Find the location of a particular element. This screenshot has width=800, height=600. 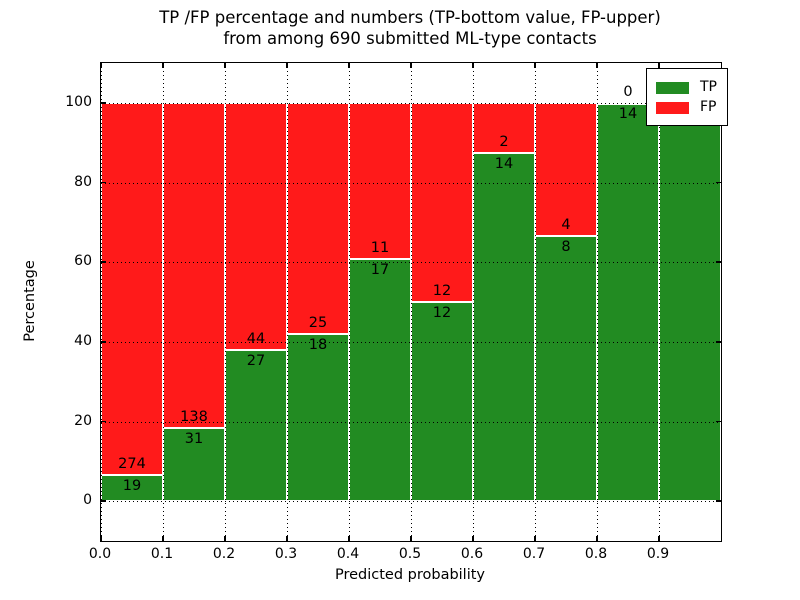

tp-count-label: 27 is located at coordinates (256, 360).